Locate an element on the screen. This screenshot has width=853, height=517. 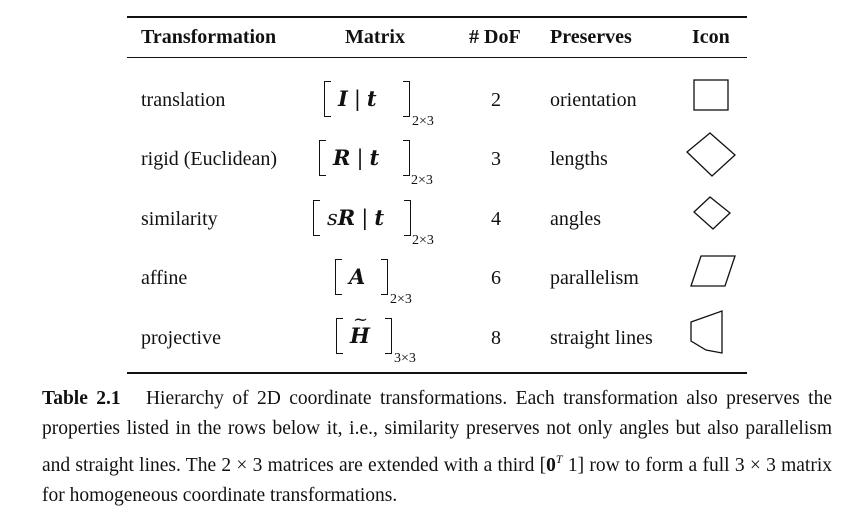
square-icon is located at coordinates (711, 95).